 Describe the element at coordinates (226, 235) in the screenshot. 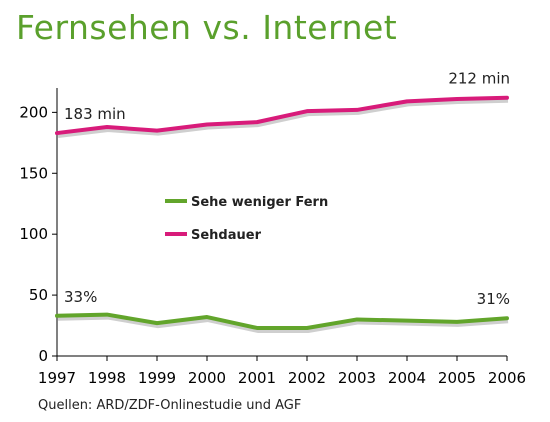

I see `legend-label: Sehdauer` at that location.